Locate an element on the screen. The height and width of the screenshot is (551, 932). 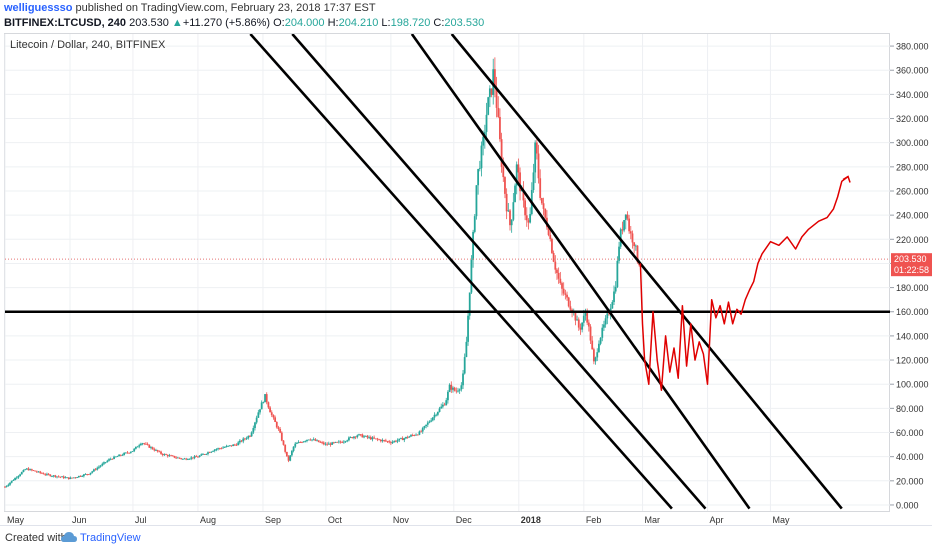
tradingview-brand: TradingView is located at coordinates (110, 538).